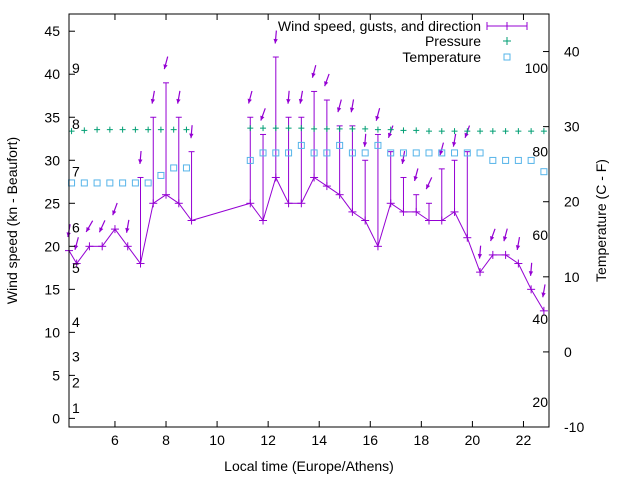  What do you see at coordinates (52, 117) in the screenshot?
I see `y-tick-label-35: 35` at bounding box center [52, 117].